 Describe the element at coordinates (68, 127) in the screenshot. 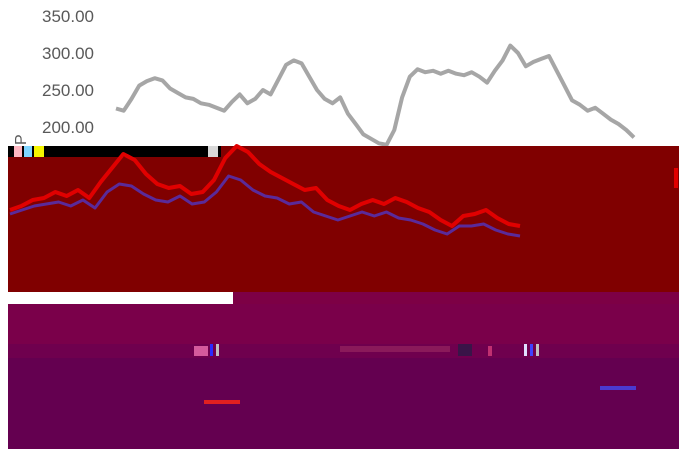

I see `y-tick-label: 200.00` at that location.